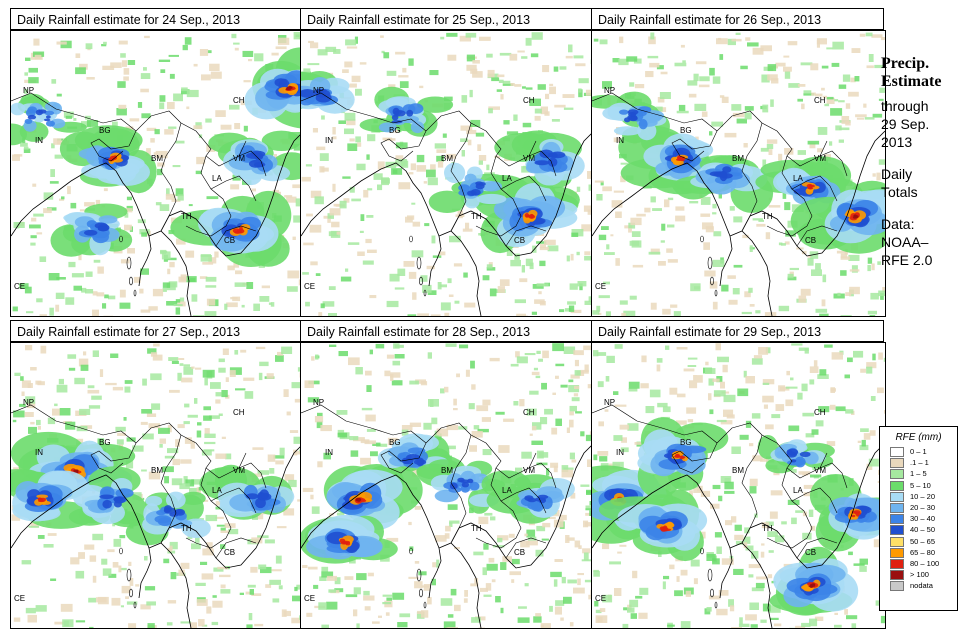  I want to click on legend-item: 40 – 50, so click(918, 530).